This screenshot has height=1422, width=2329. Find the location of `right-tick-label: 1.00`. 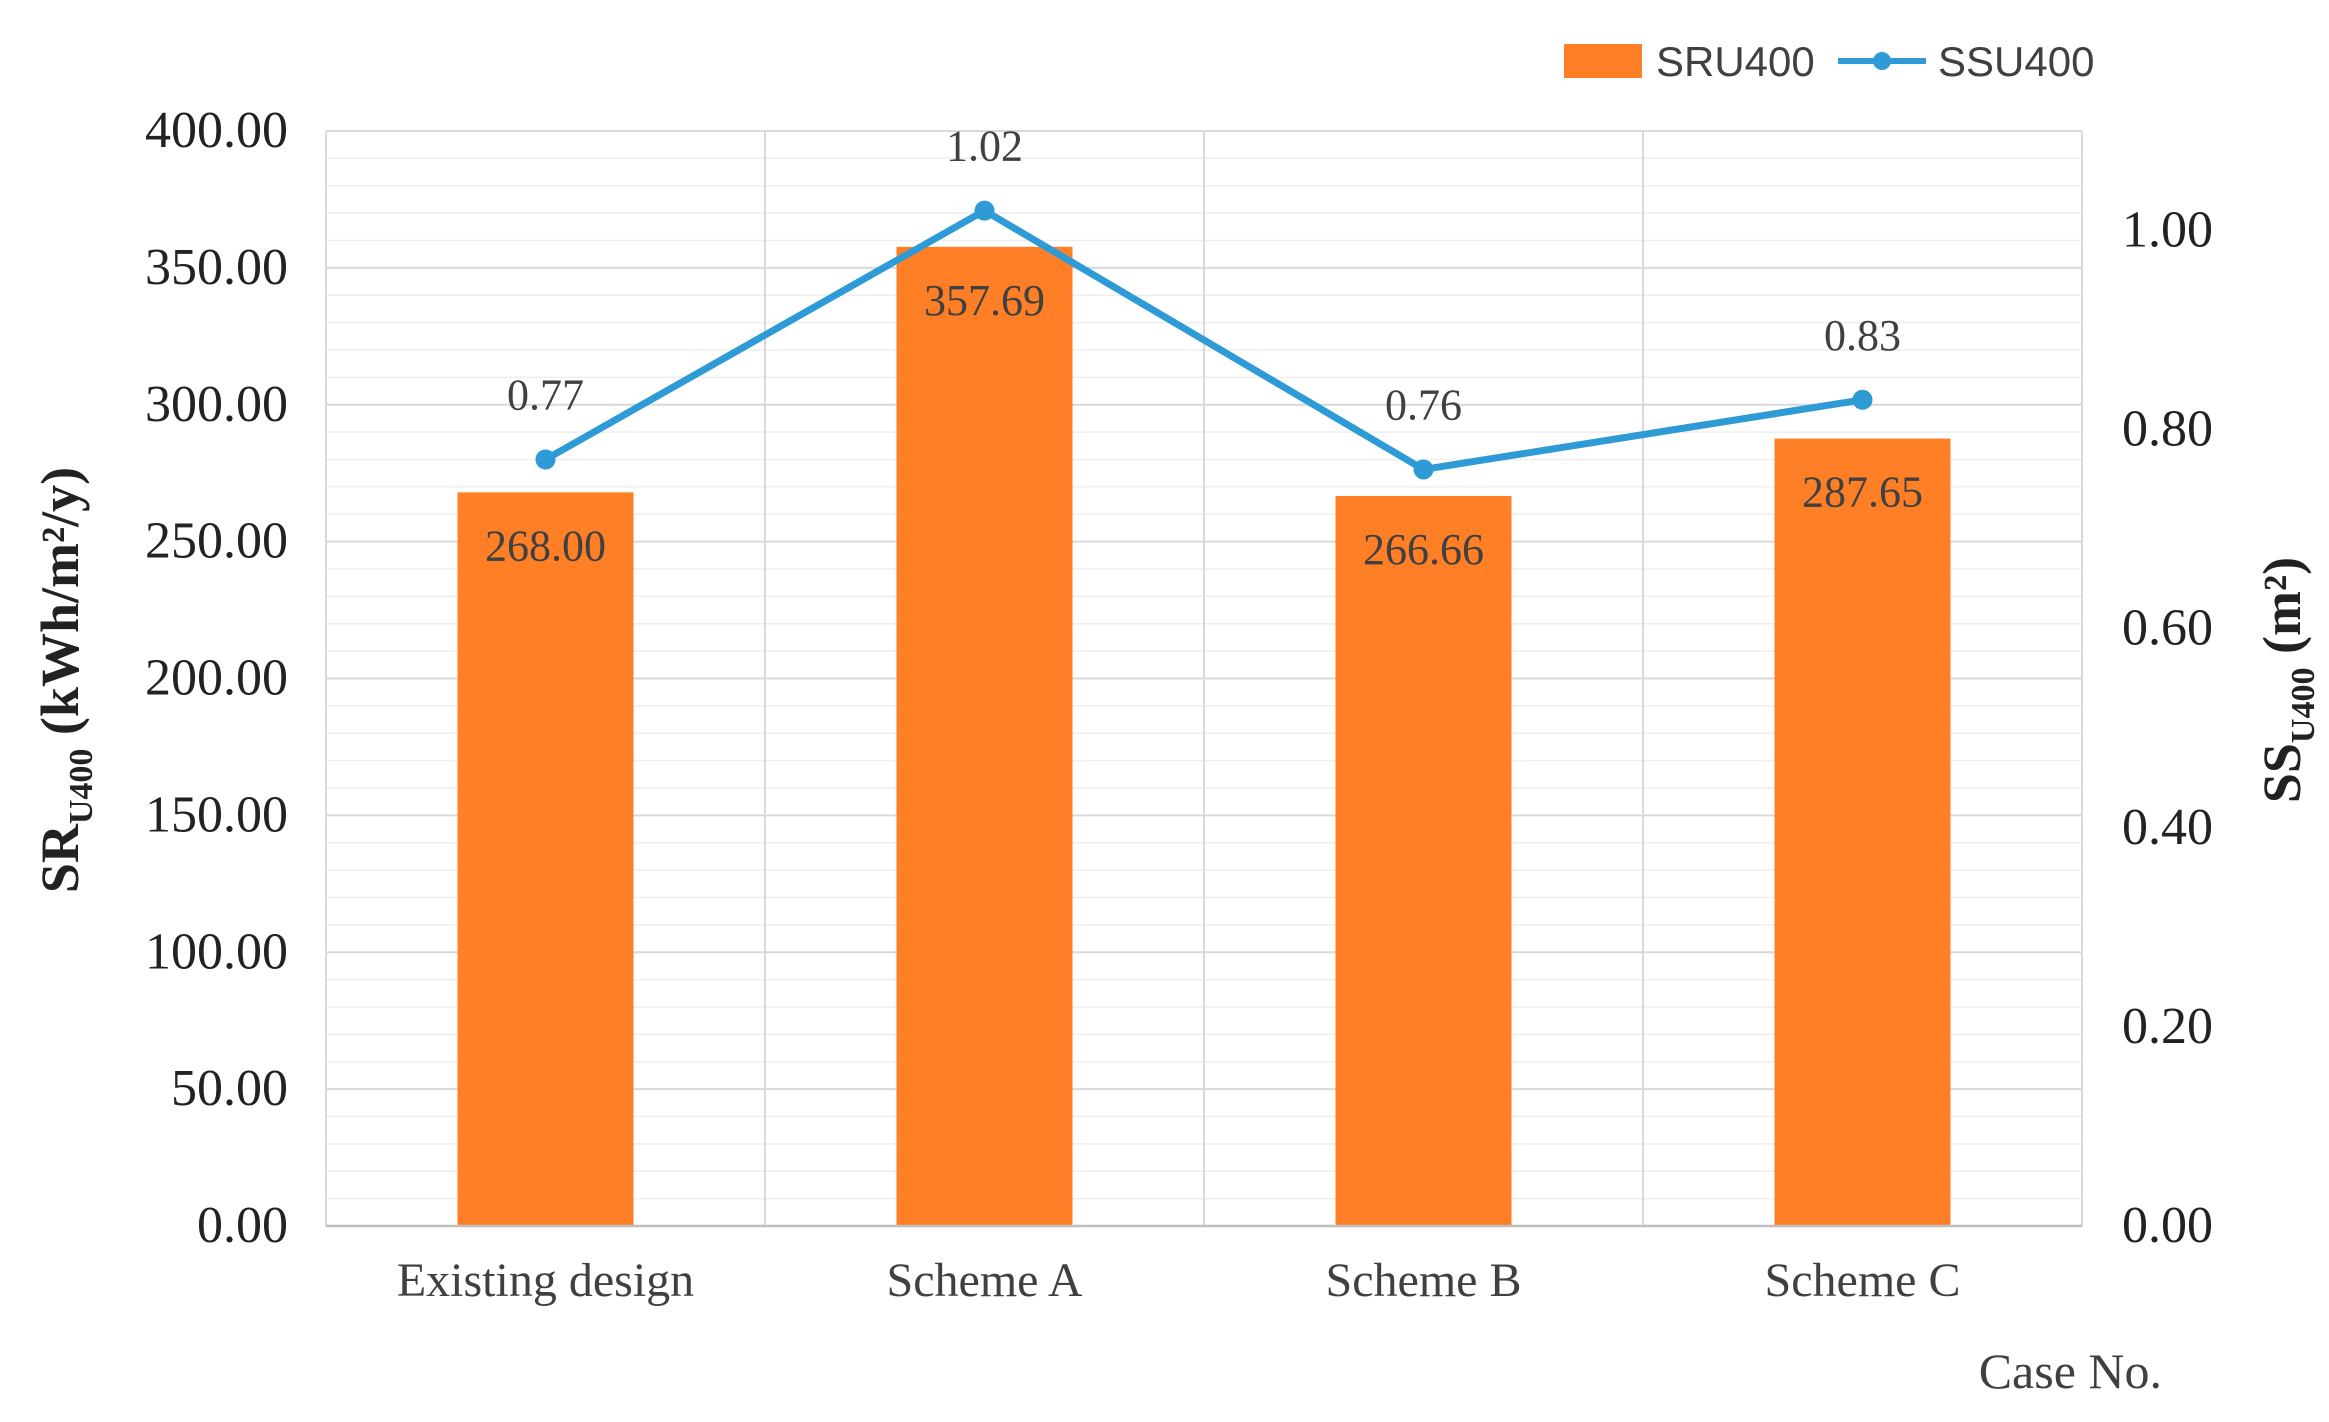

right-tick-label: 1.00 is located at coordinates (2167, 230).